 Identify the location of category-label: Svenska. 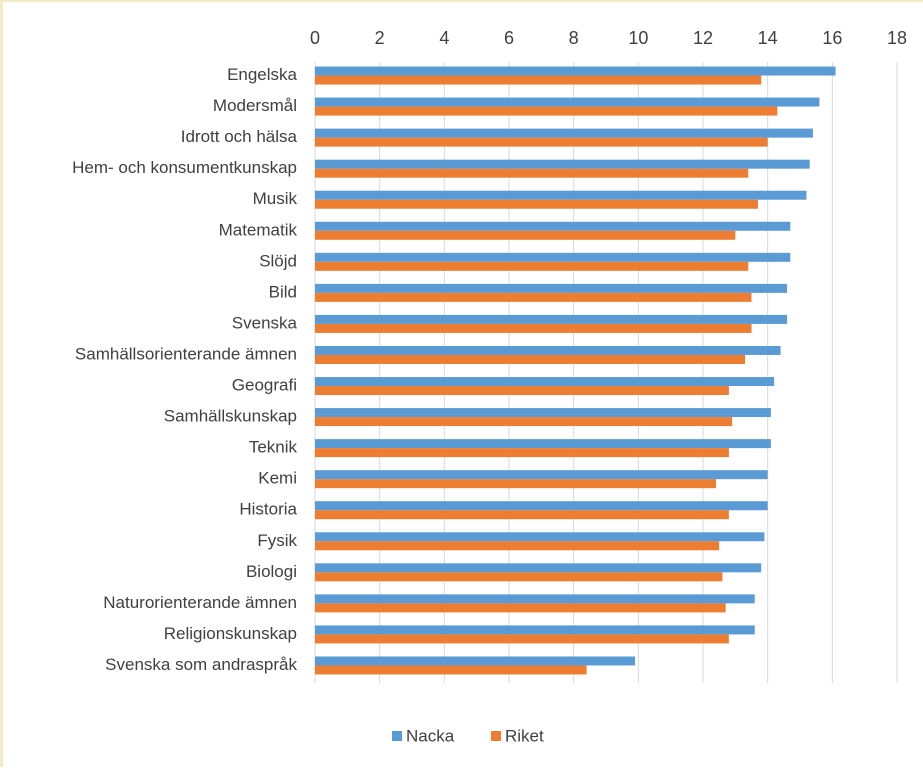
(265, 322).